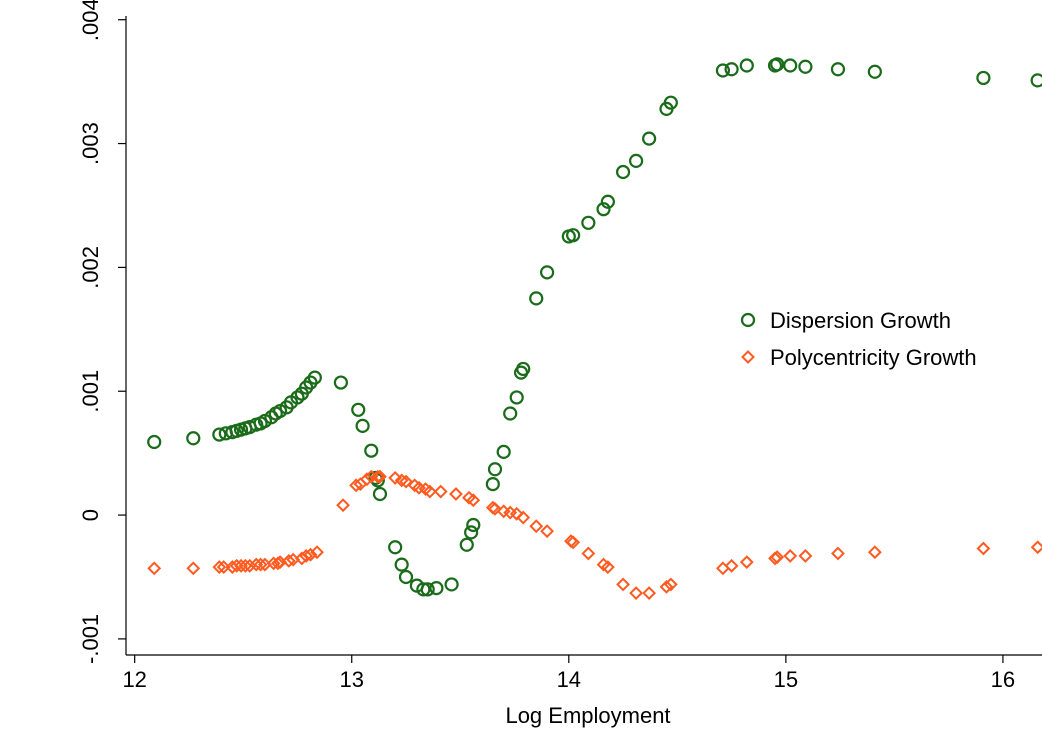  I want to click on x-tick-label: 16, so click(1003, 679).